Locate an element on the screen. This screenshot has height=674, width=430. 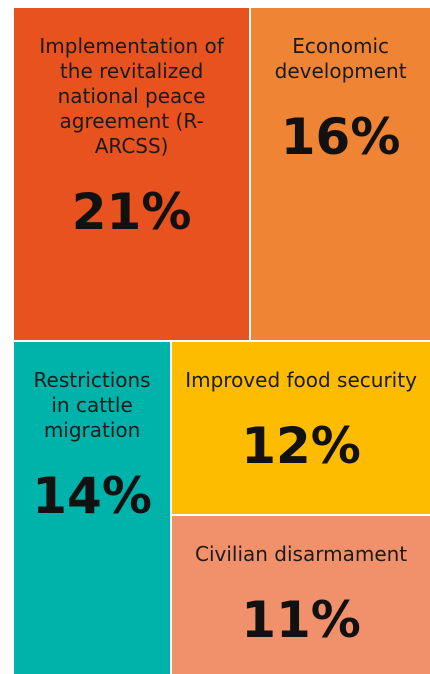
tile-label: Economic development is located at coordinates (340, 58).